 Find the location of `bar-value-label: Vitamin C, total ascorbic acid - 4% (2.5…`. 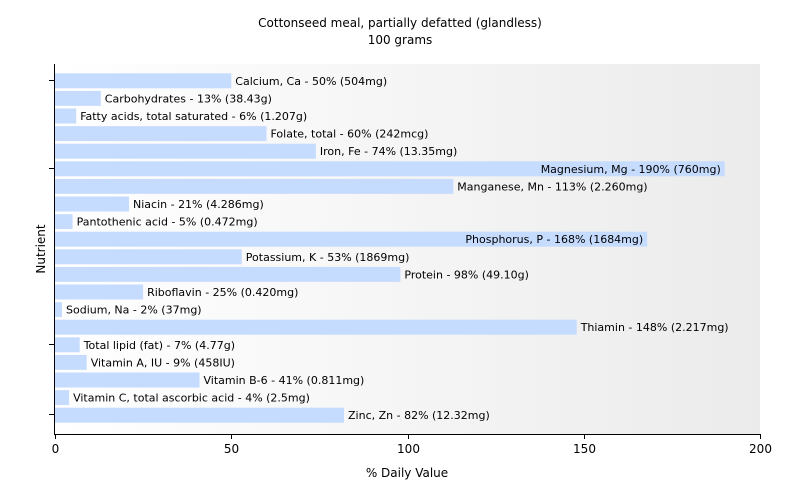

bar-value-label: Vitamin C, total ascorbic acid - 4% (2.5… is located at coordinates (191, 398).